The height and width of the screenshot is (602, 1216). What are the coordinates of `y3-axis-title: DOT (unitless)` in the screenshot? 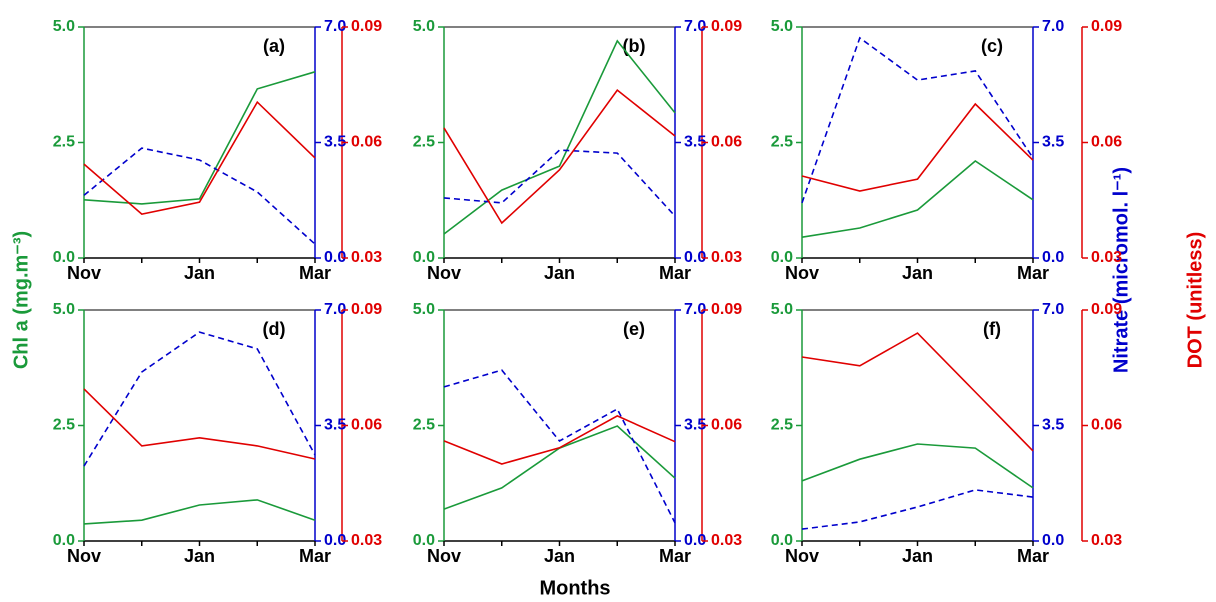 It's located at (1195, 300).